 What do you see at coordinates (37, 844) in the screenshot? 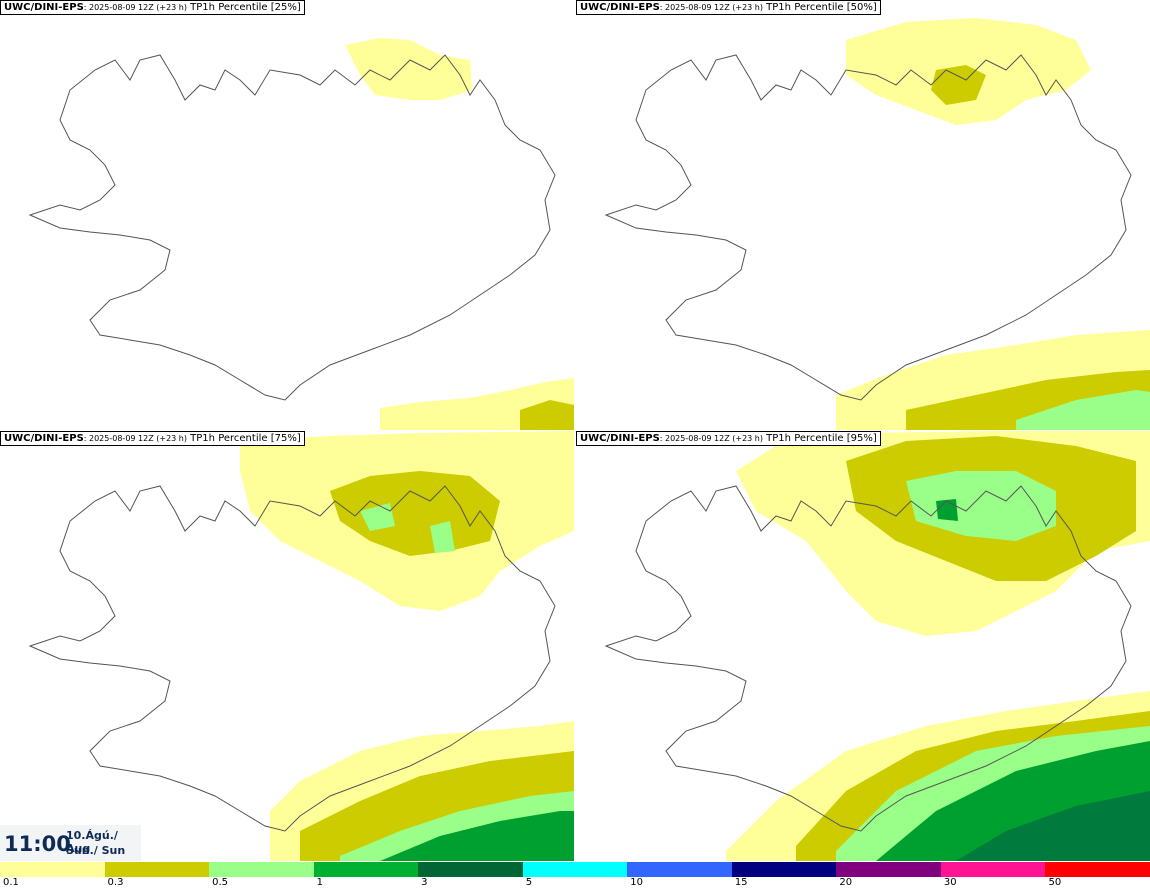
I see `valid-time: 11:00` at bounding box center [37, 844].